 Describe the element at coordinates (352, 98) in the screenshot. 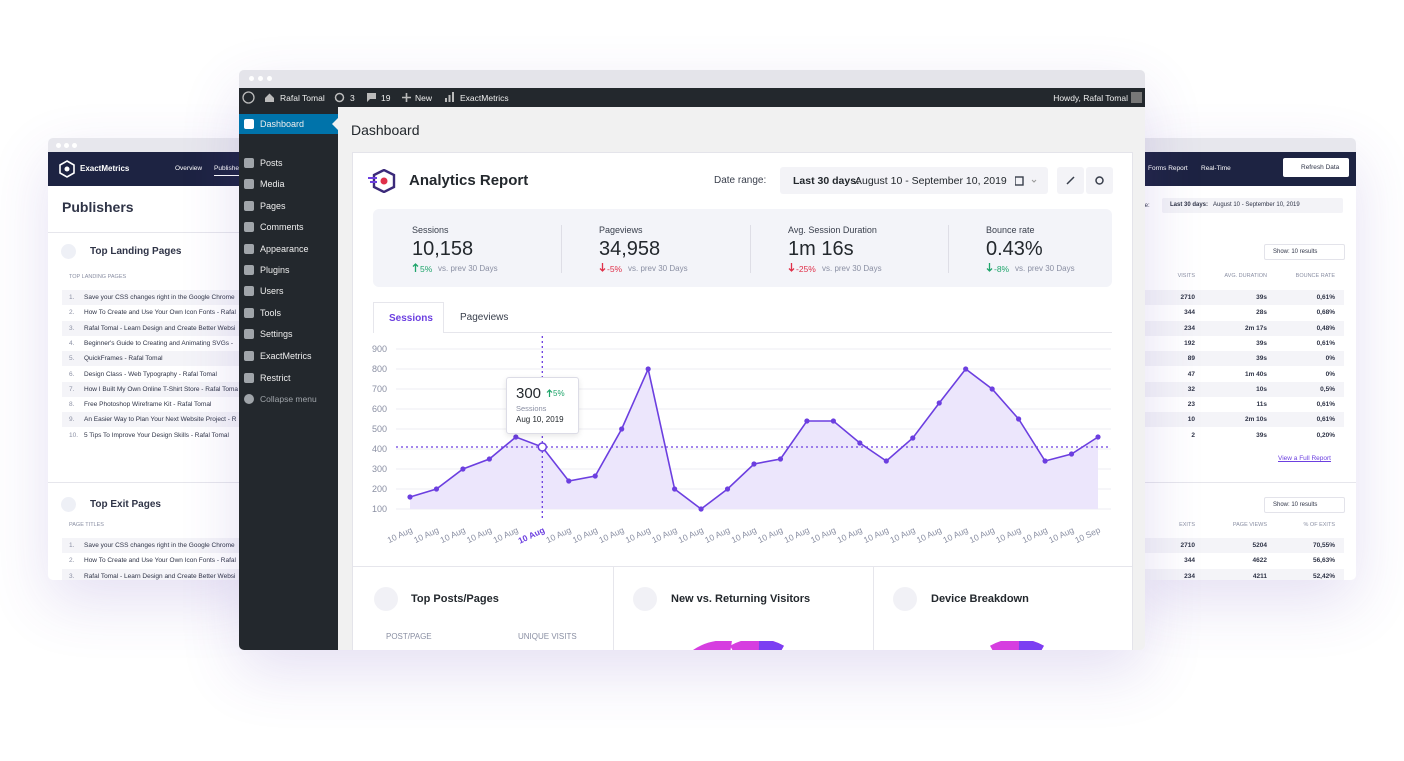

I see `updates-count: 3` at that location.